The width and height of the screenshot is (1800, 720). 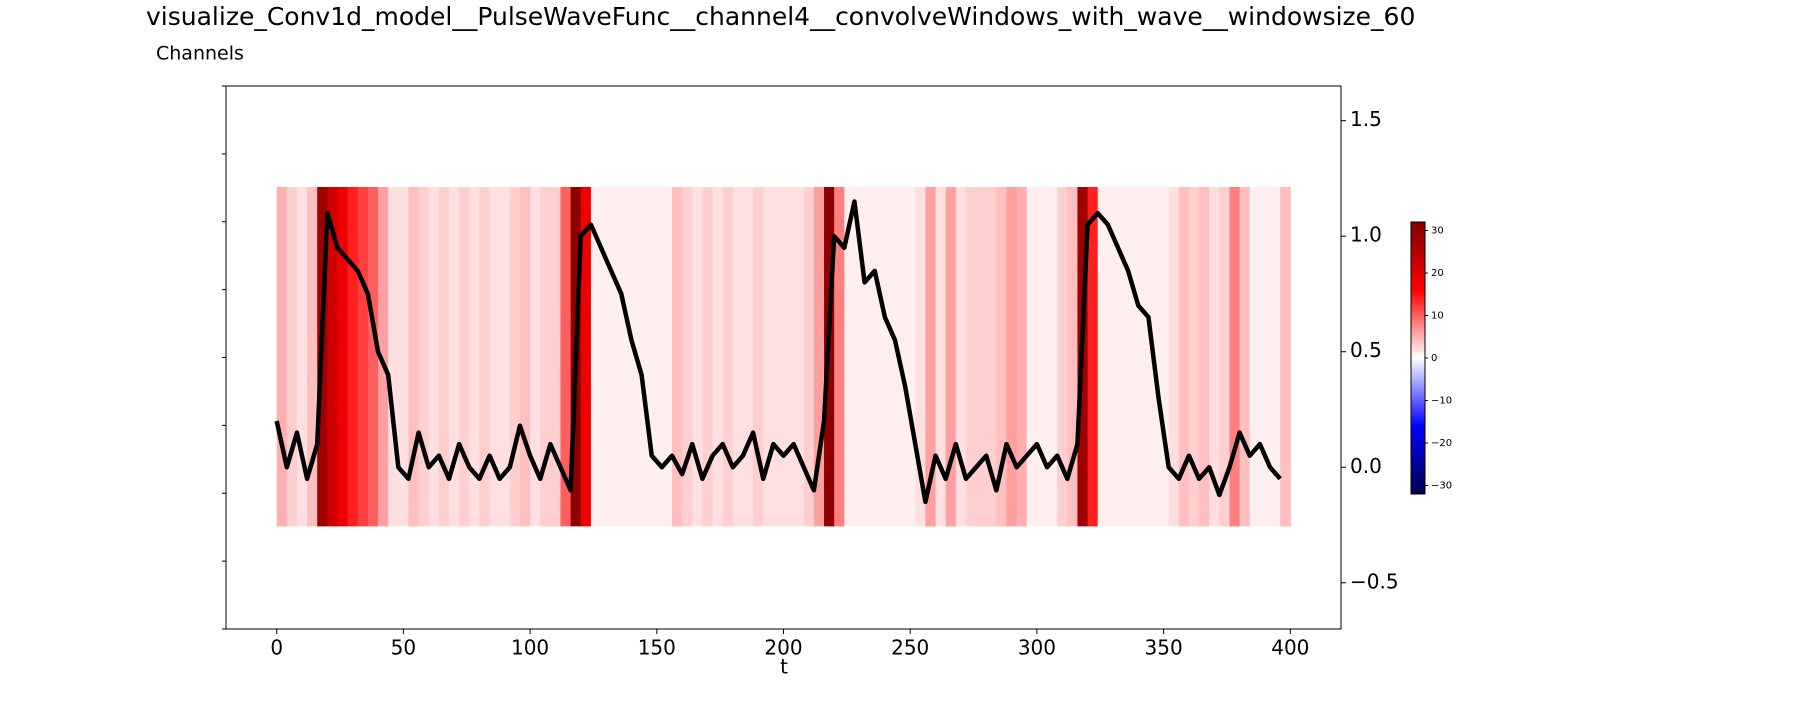 I want to click on y-tick-label: −0.5, so click(x=1374, y=581).